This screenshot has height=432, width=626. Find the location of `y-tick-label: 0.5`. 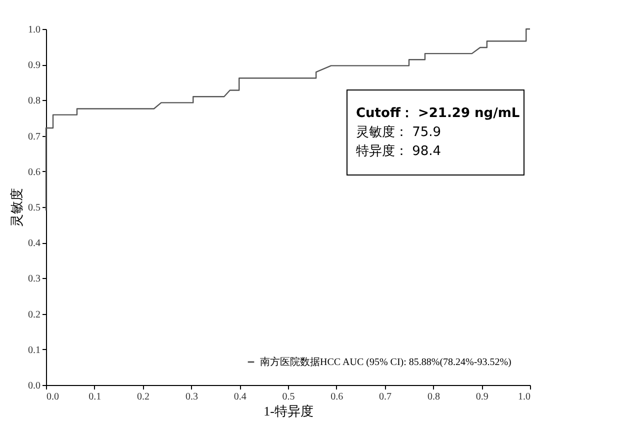

y-tick-label: 0.5 is located at coordinates (34, 208).